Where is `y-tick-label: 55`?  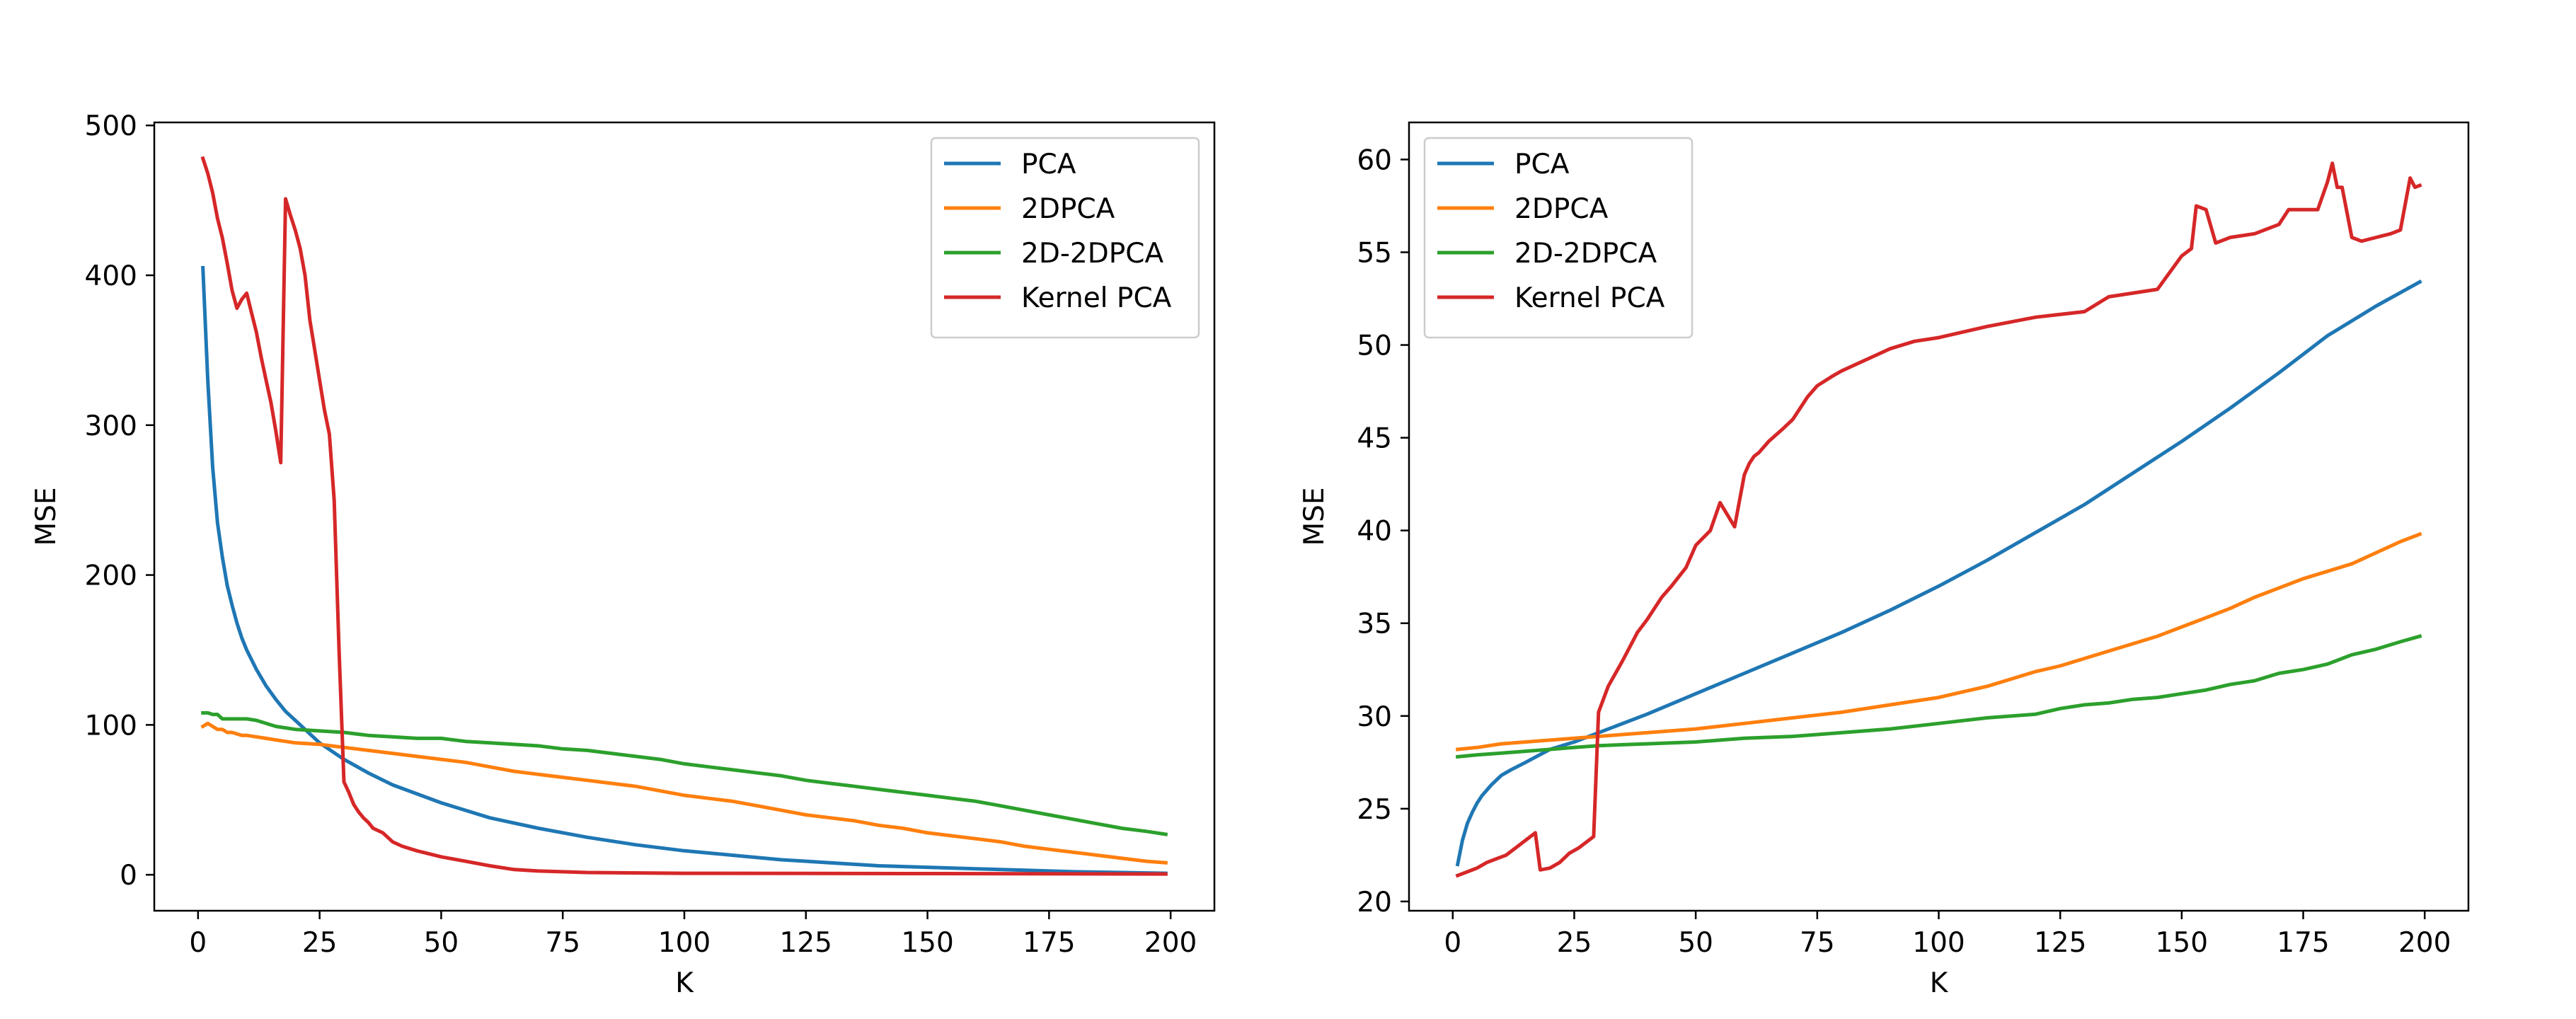
y-tick-label: 55 is located at coordinates (1374, 253).